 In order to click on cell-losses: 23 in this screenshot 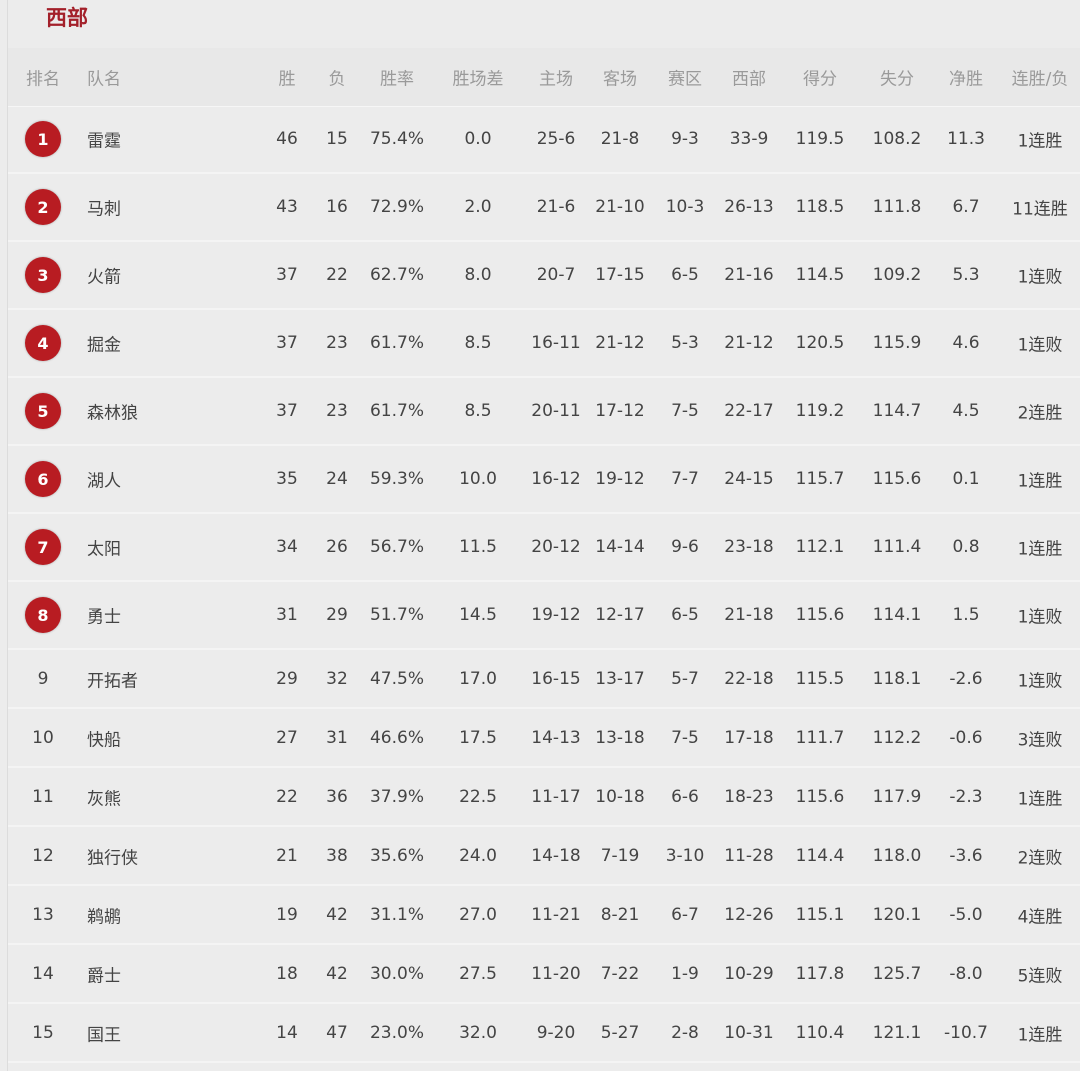, I will do `click(337, 411)`.